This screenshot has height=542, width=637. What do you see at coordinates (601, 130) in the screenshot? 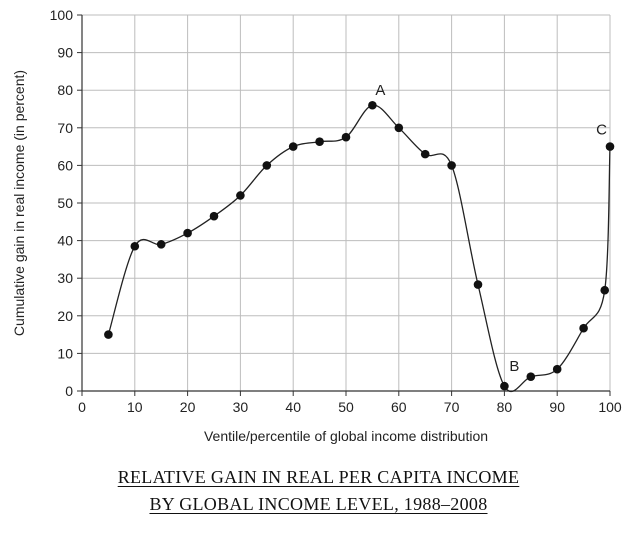
I see `annotation-label: C` at bounding box center [601, 130].